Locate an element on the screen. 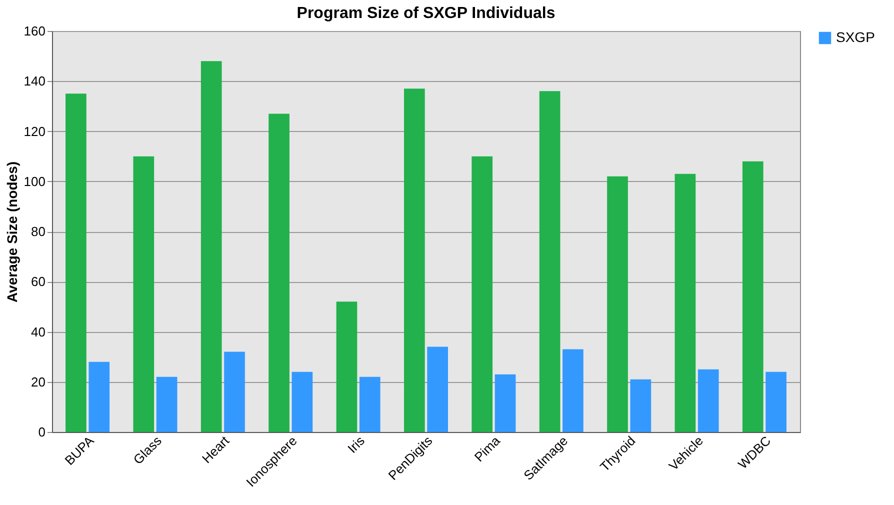 This screenshot has width=894, height=505. y-tick-label: 40 is located at coordinates (38, 332).